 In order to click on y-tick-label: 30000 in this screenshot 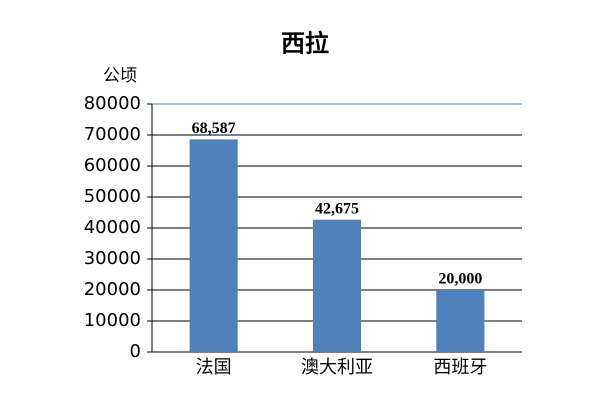, I will do `click(112, 258)`.